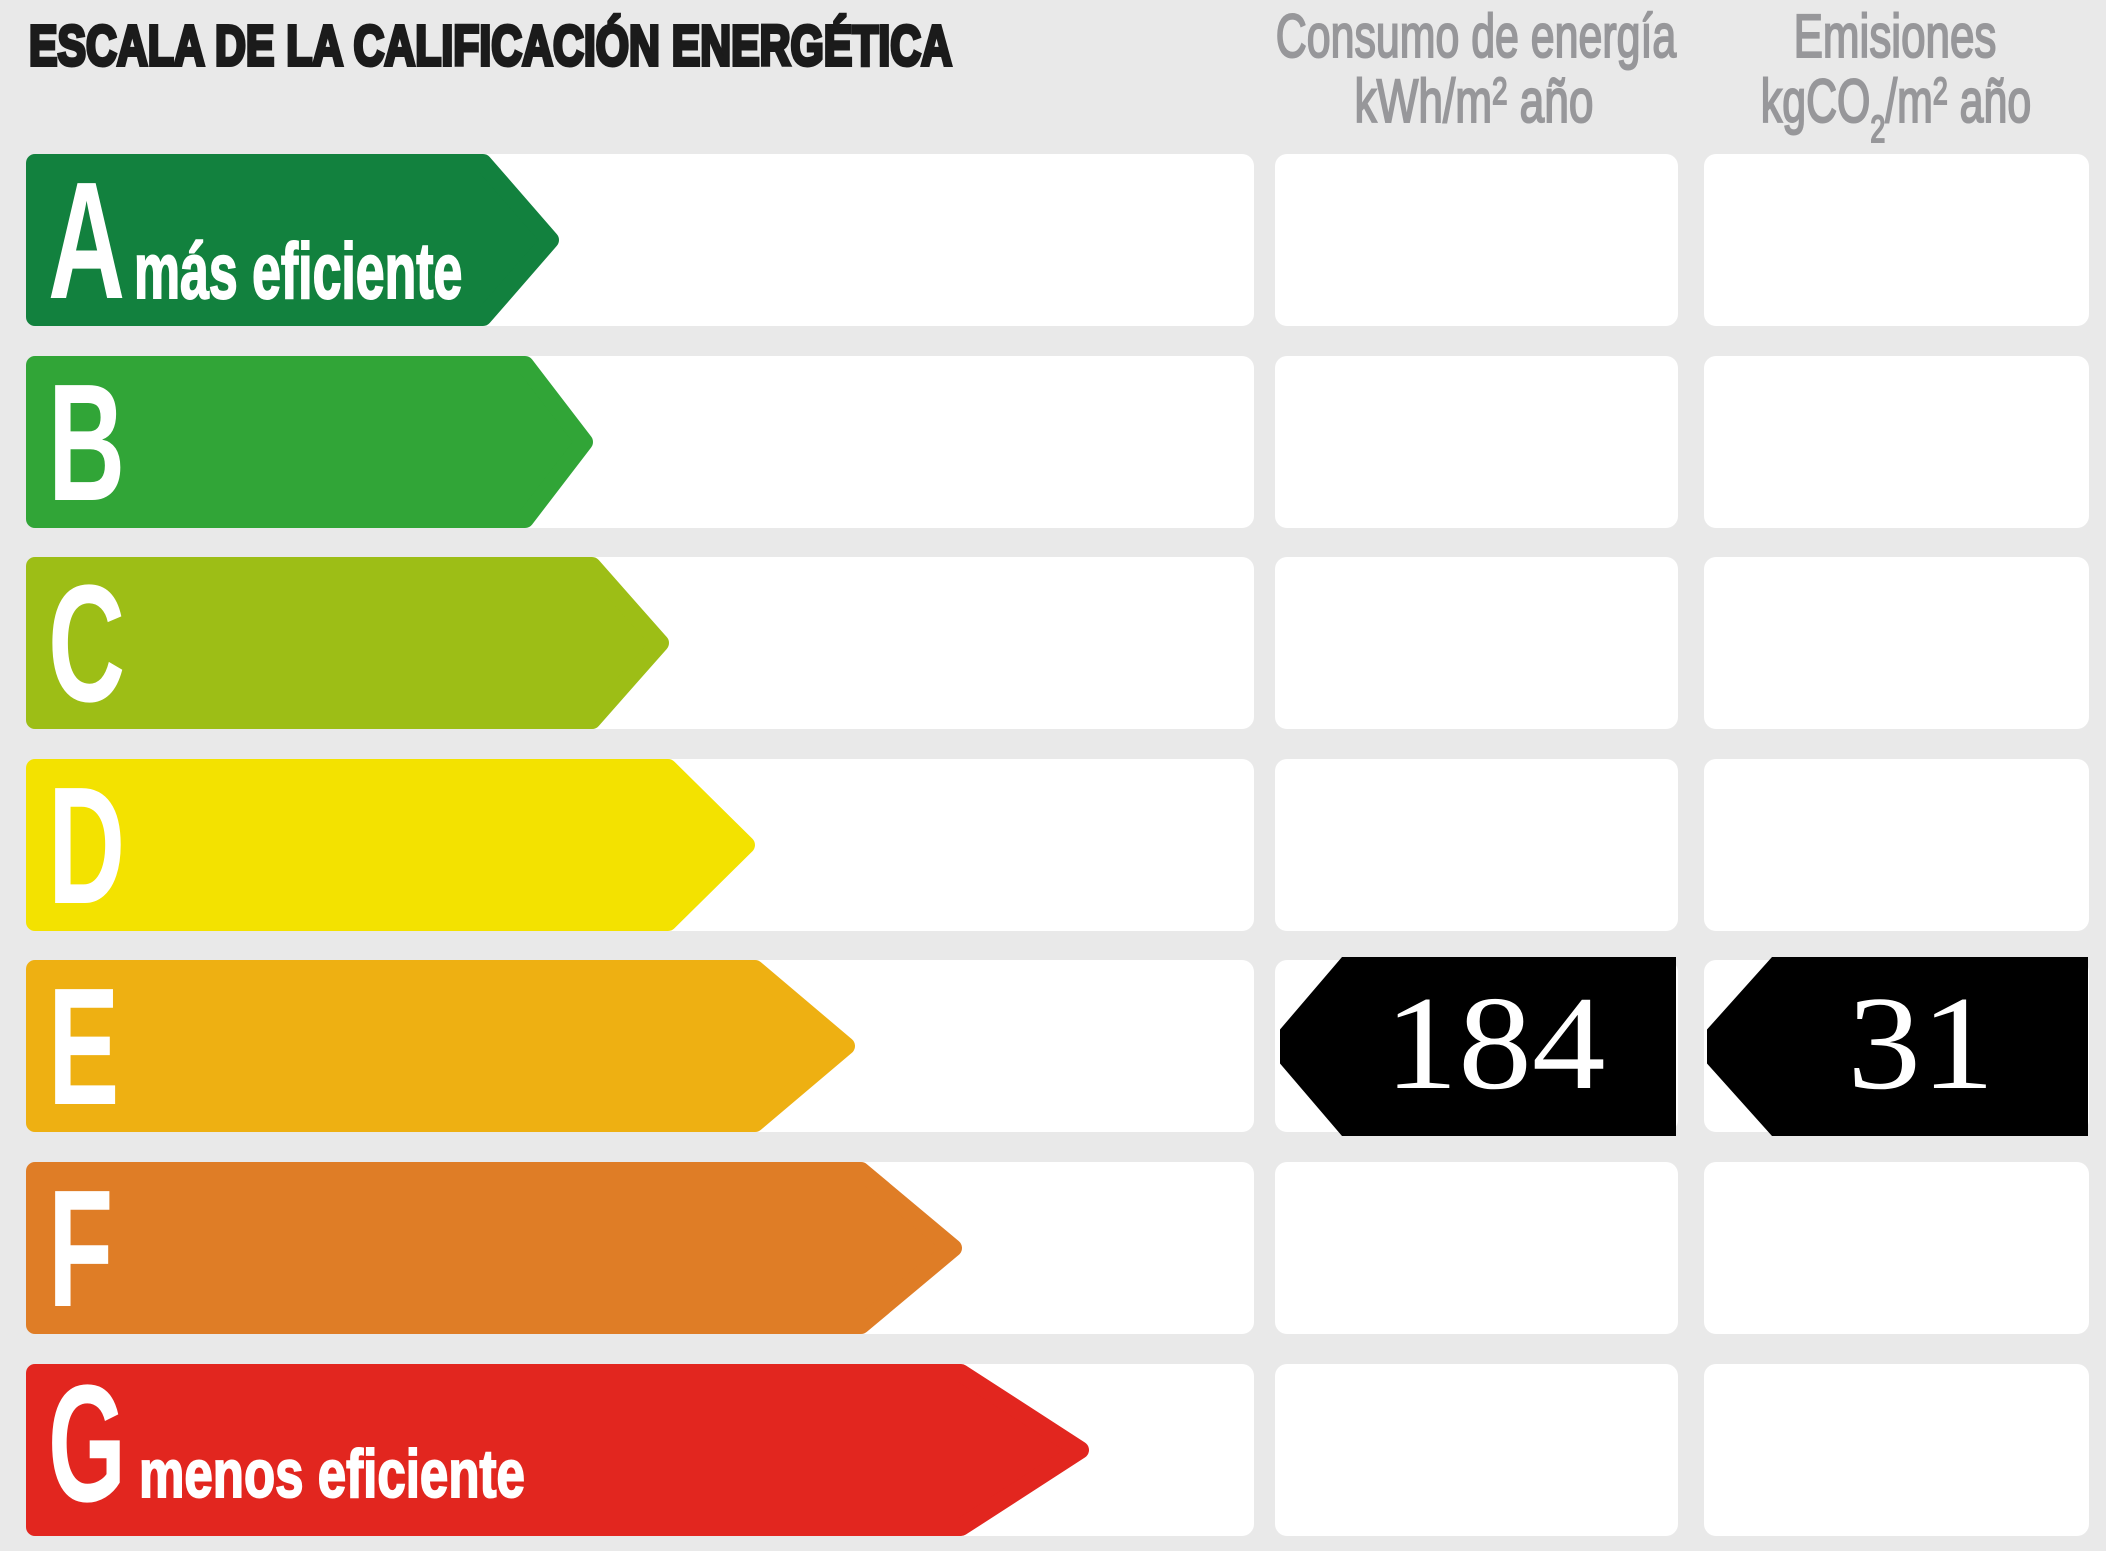 This screenshot has height=1551, width=2106. Describe the element at coordinates (80, 1248) in the screenshot. I see `svg-text: F` at that location.